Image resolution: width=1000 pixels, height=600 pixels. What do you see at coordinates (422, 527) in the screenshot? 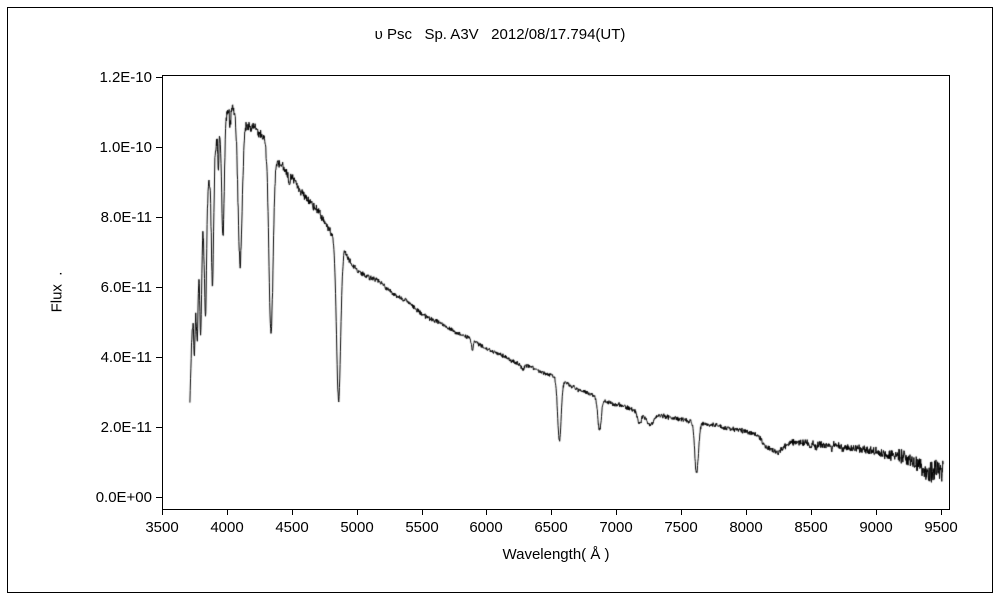
I see `x-tick-label: 5500` at bounding box center [422, 527].